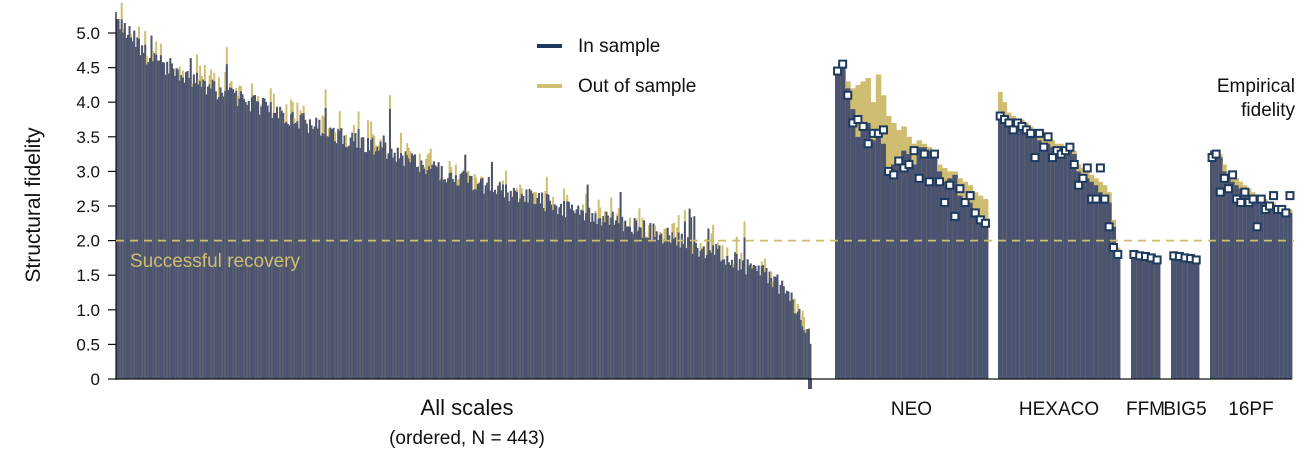 This screenshot has width=1314, height=458. I want to click on group-label: FFM, so click(1145, 409).